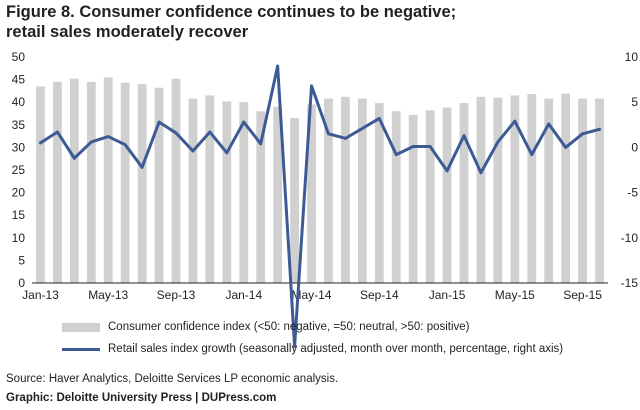 The image size is (640, 410). What do you see at coordinates (19, 80) in the screenshot?
I see `y-left-tick-45: 45` at bounding box center [19, 80].